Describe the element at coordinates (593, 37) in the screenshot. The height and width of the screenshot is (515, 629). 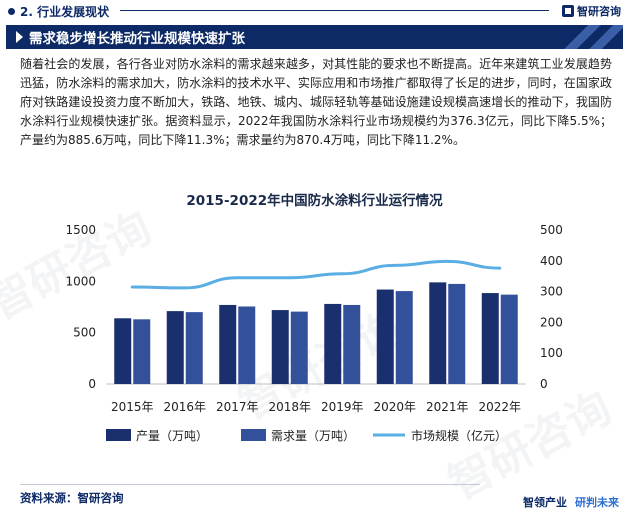
I see `banner-stripe` at that location.